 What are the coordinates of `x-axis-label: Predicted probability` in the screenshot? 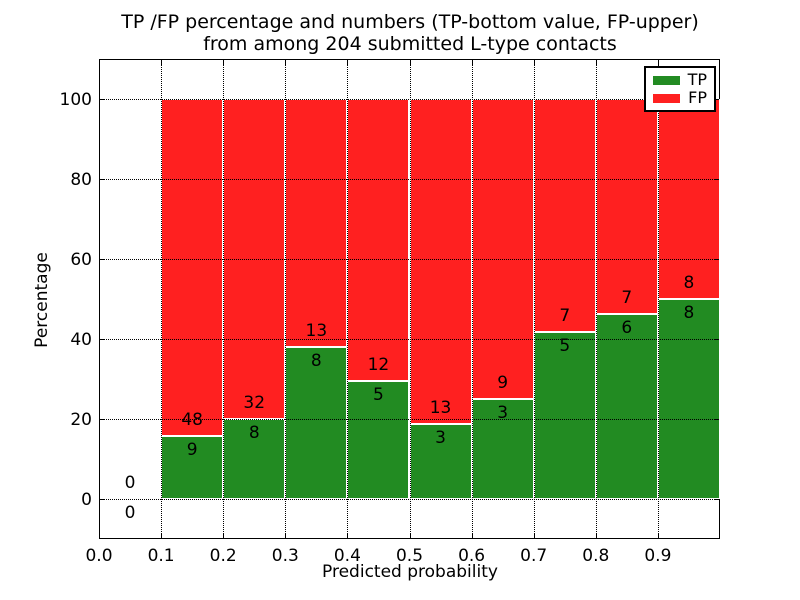 It's located at (410, 572).